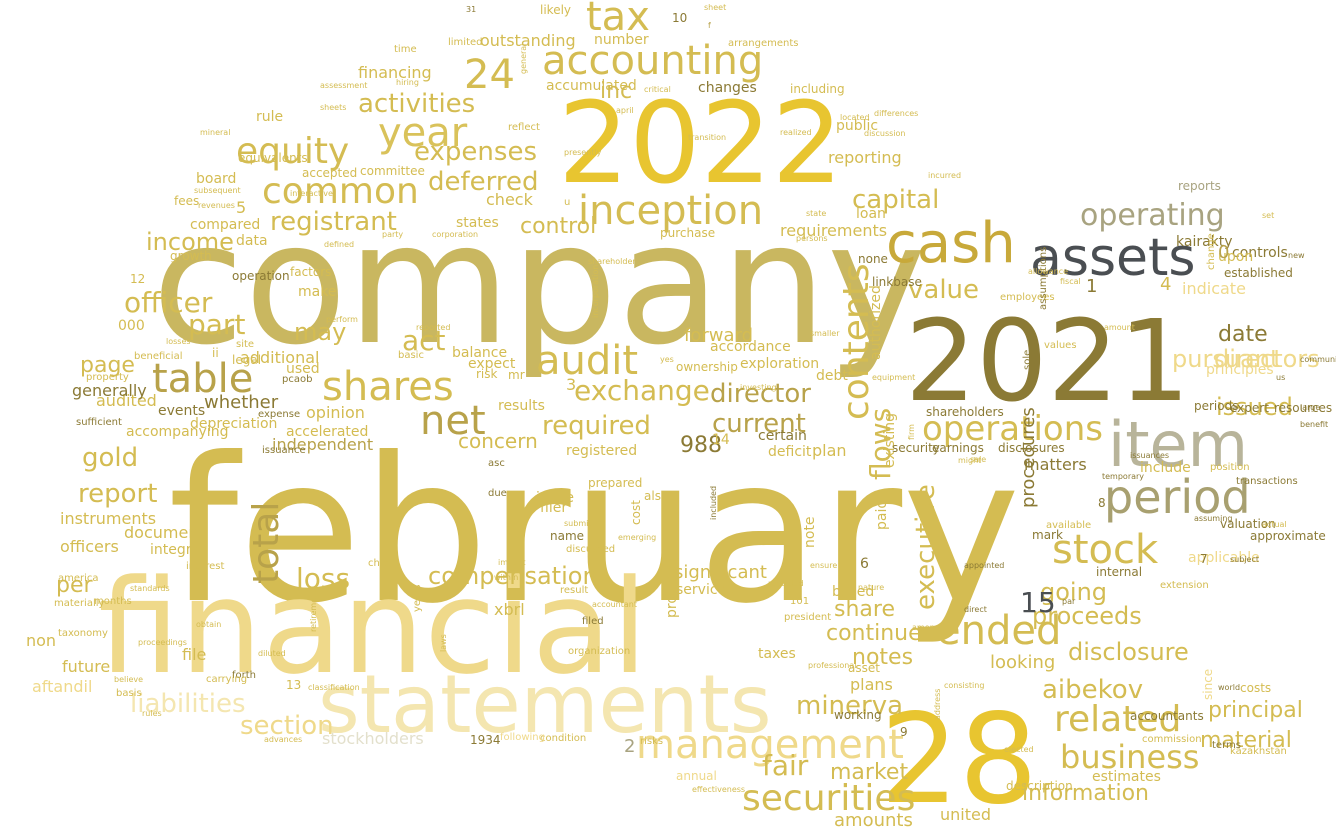 The width and height of the screenshot is (1336, 837). What do you see at coordinates (327, 432) in the screenshot?
I see `word-accelerated: accelerated` at bounding box center [327, 432].